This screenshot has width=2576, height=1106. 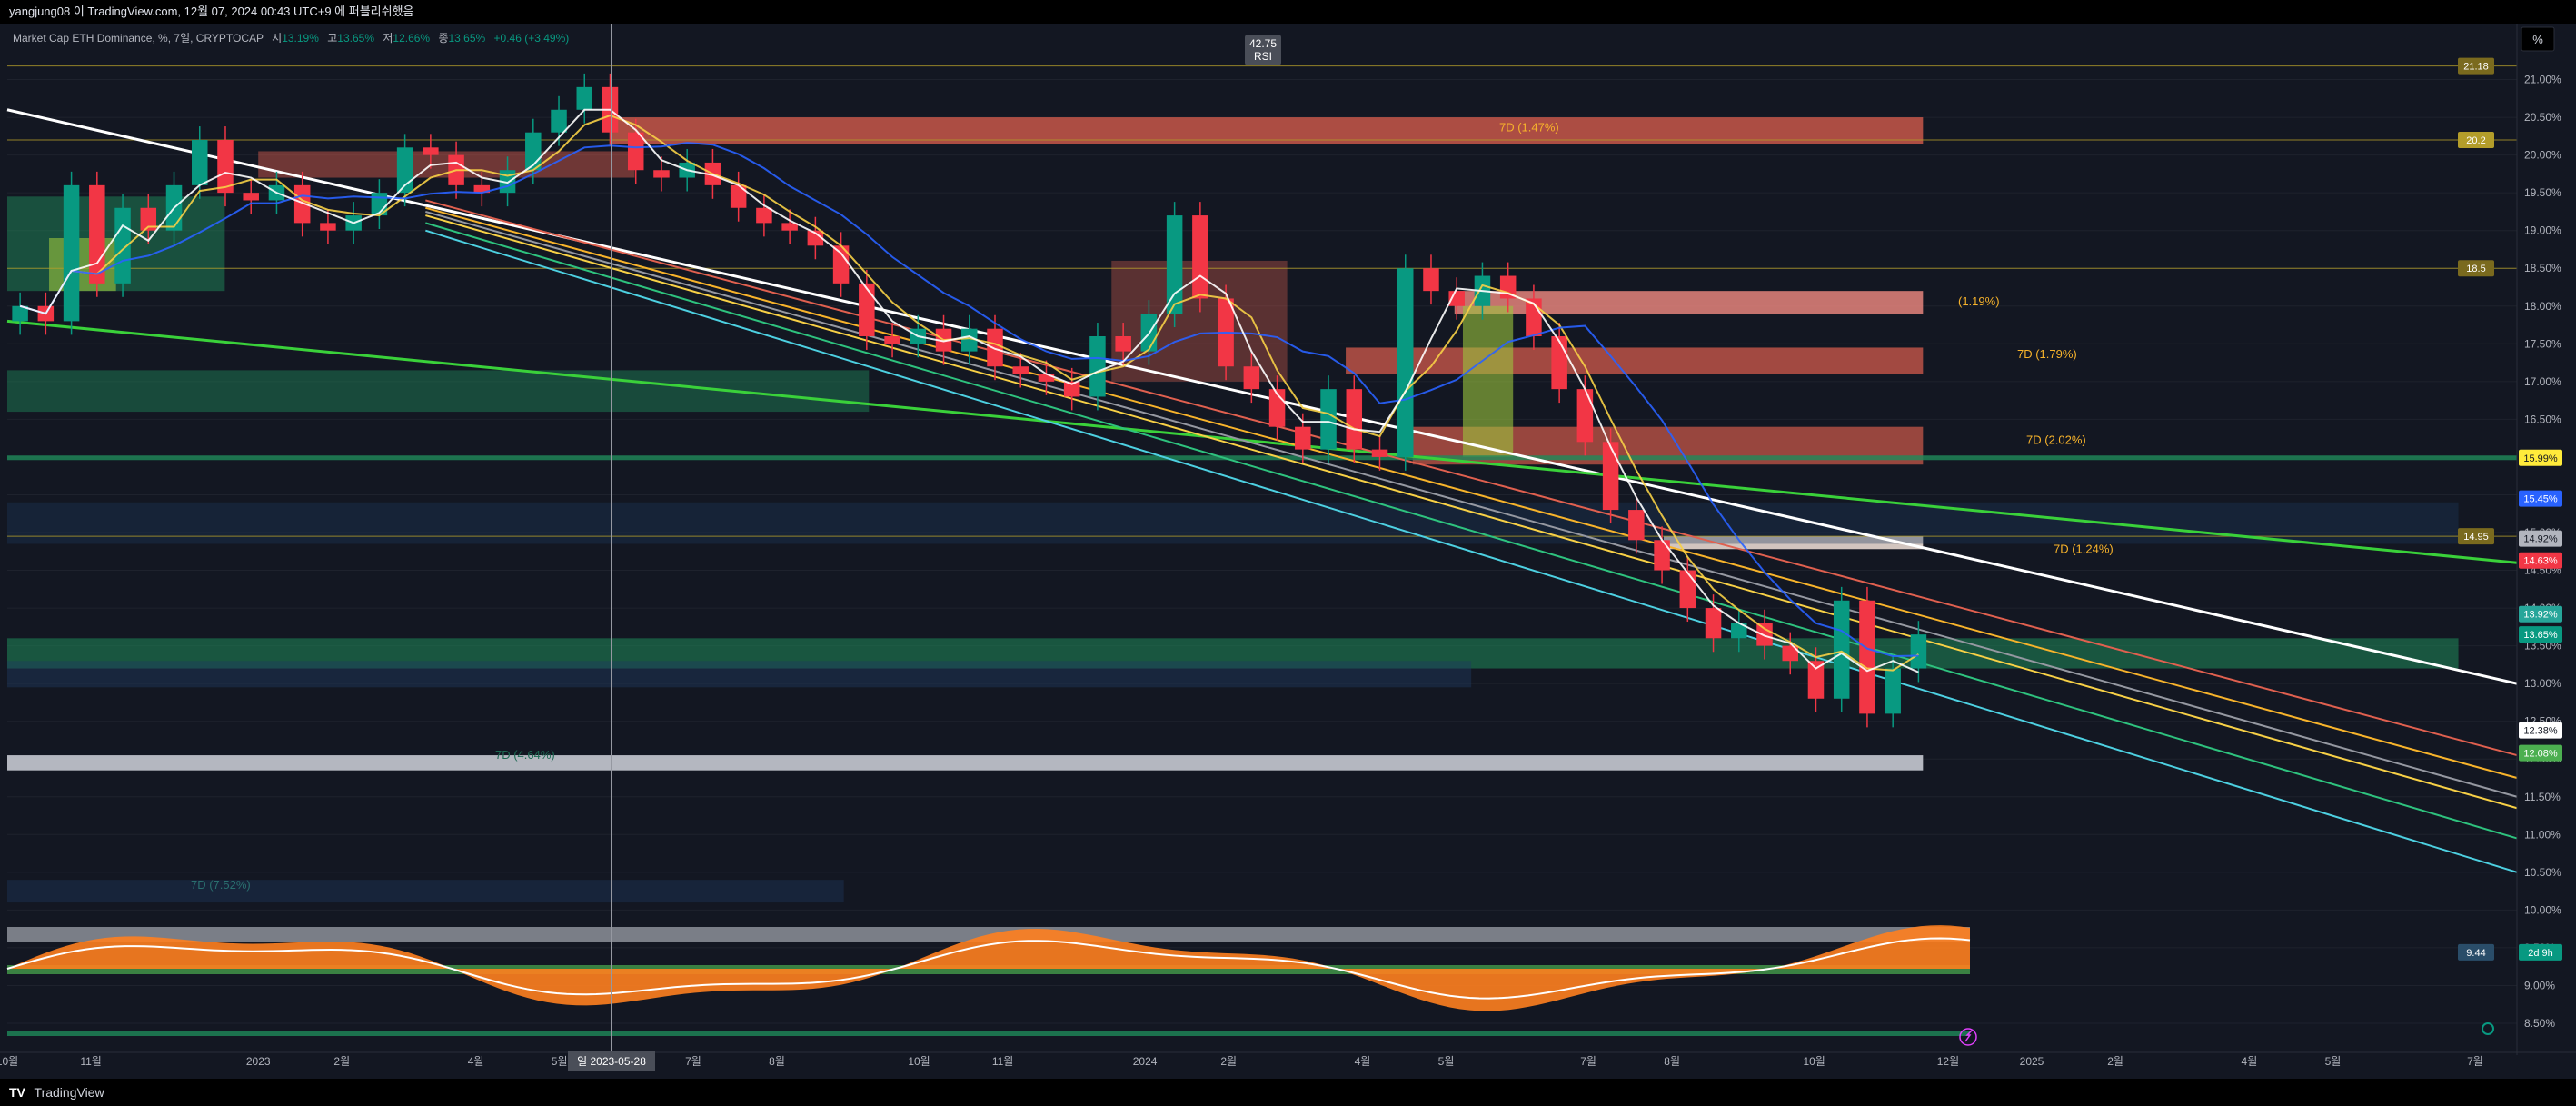 What do you see at coordinates (221, 885) in the screenshot?
I see `zone-label: 7D (7.52%)` at bounding box center [221, 885].